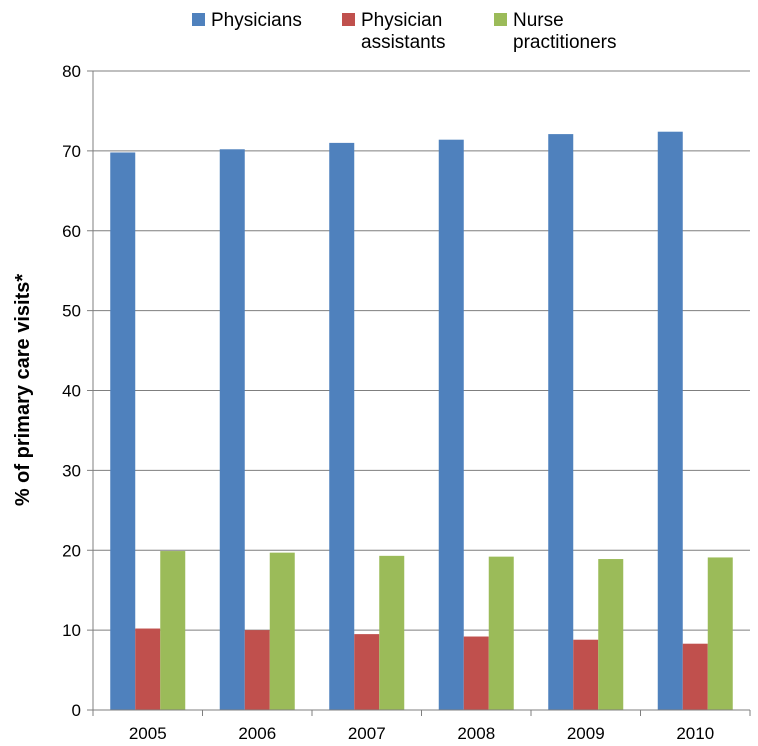 Image resolution: width=758 pixels, height=746 pixels. I want to click on bar-physicians-2009, so click(561, 422).